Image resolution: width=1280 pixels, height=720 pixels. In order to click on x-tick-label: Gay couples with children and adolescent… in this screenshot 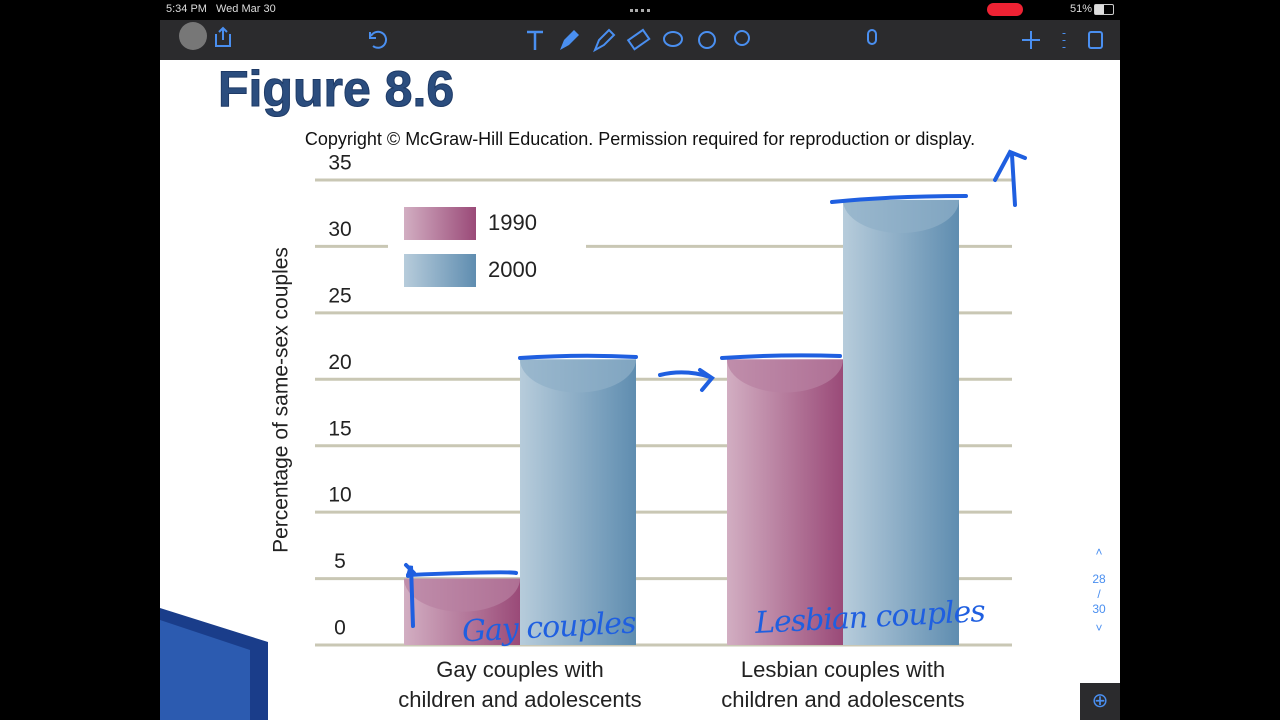, I will do `click(520, 684)`.